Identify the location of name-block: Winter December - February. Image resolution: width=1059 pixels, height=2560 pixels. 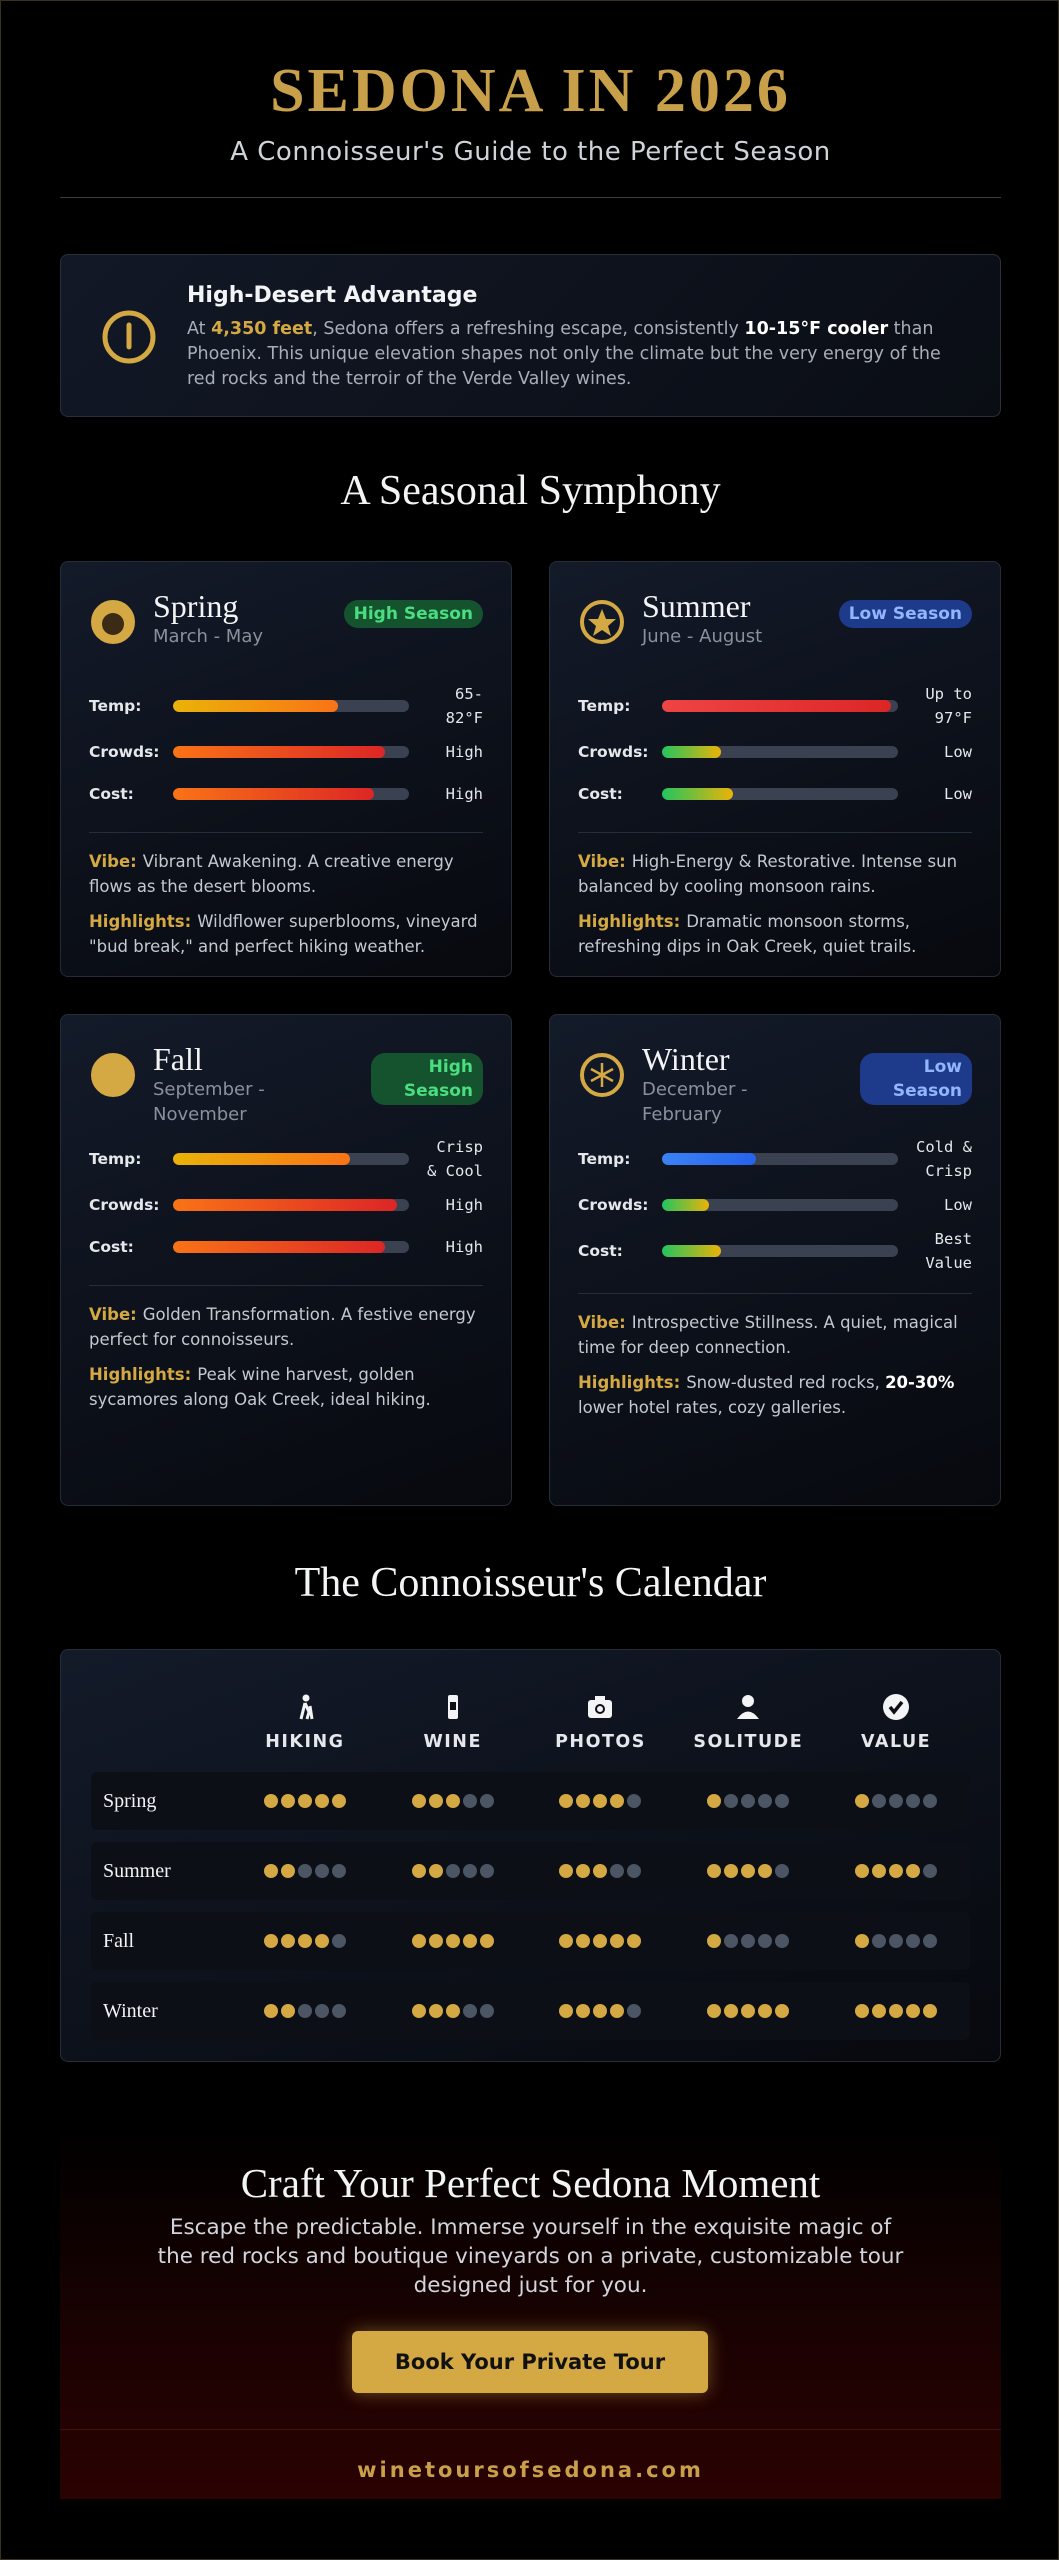
(743, 1084).